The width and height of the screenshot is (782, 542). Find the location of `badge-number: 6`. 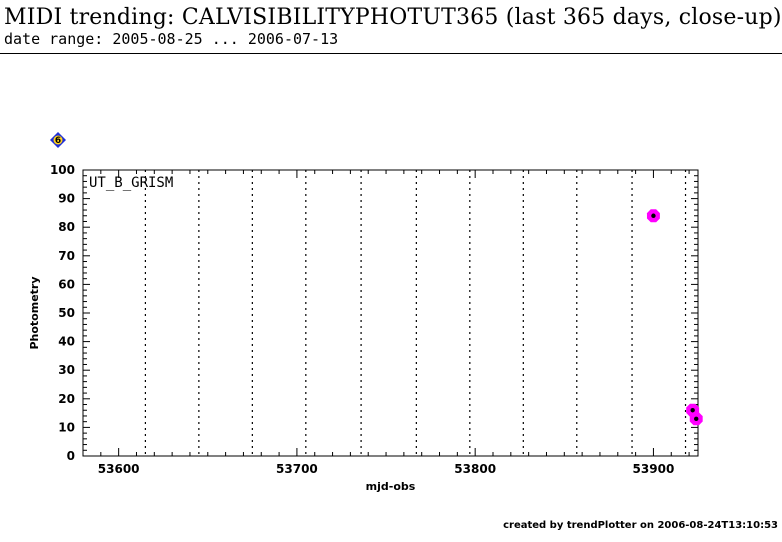

badge-number: 6 is located at coordinates (58, 141).